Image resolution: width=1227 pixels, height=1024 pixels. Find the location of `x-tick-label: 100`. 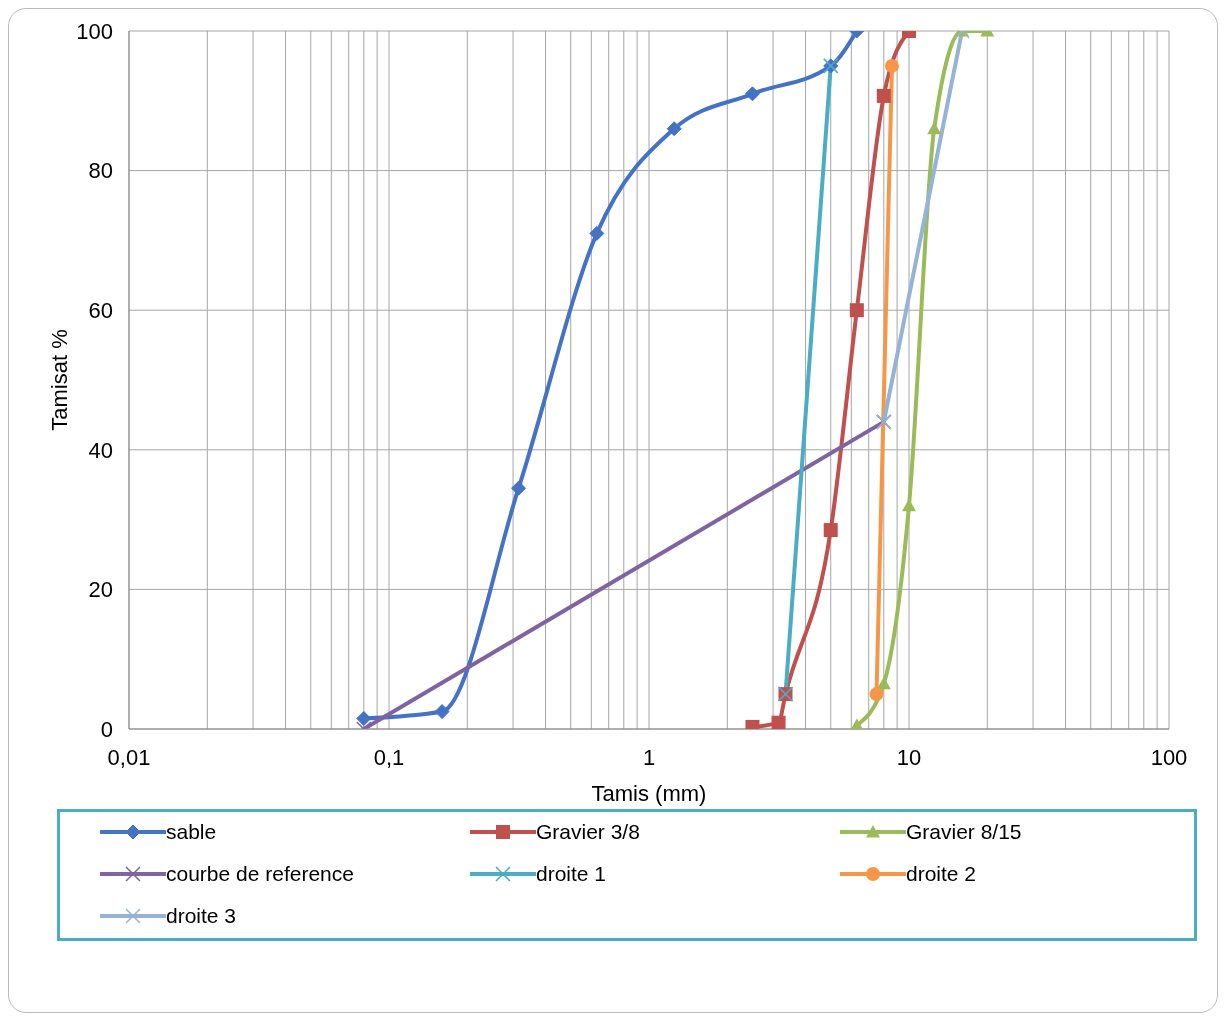

x-tick-label: 100 is located at coordinates (1169, 757).